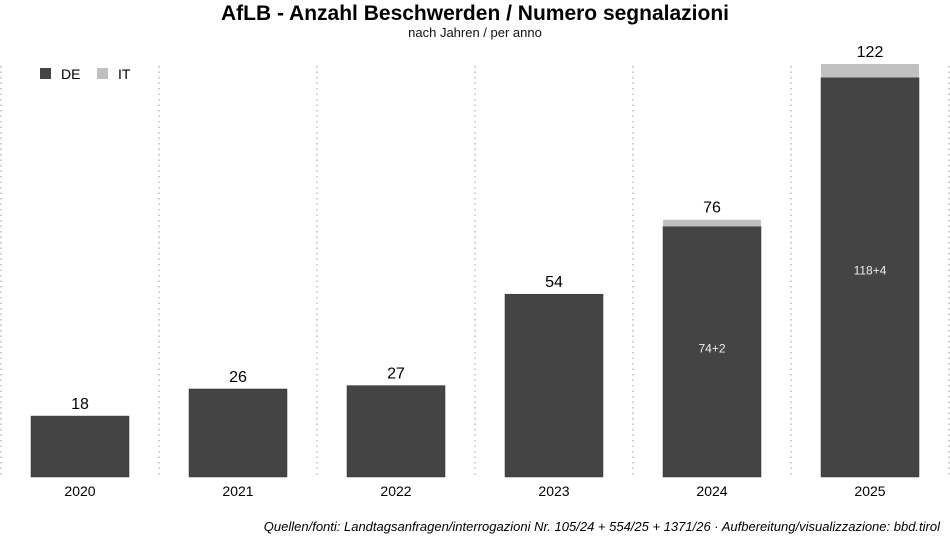 Image resolution: width=950 pixels, height=541 pixels. What do you see at coordinates (238, 377) in the screenshot?
I see `total-label-2021: 26` at bounding box center [238, 377].